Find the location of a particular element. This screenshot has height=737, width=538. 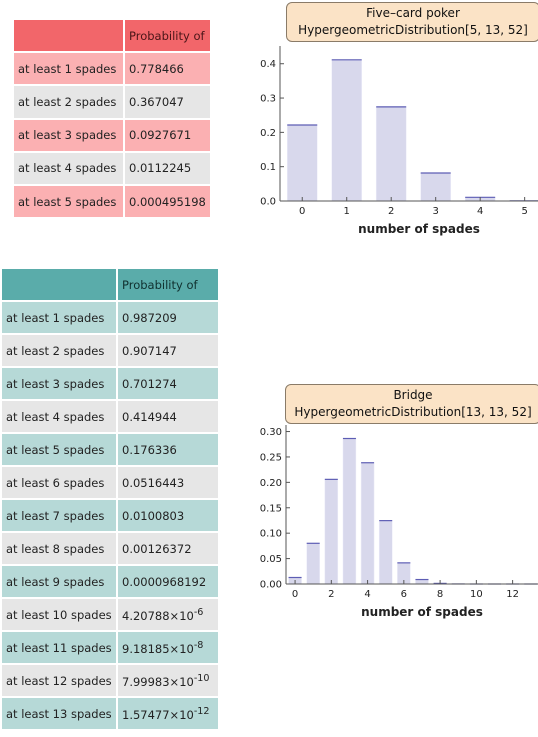

bridge-y-tick-label: 0.10 is located at coordinates (271, 534).